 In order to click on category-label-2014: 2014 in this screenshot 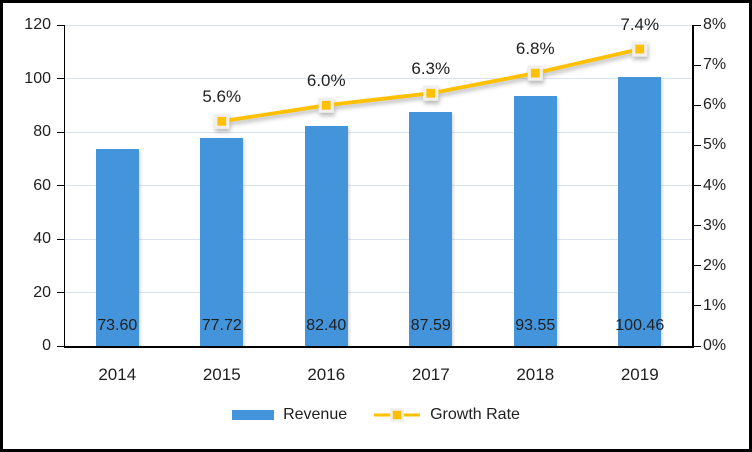, I will do `click(117, 374)`.